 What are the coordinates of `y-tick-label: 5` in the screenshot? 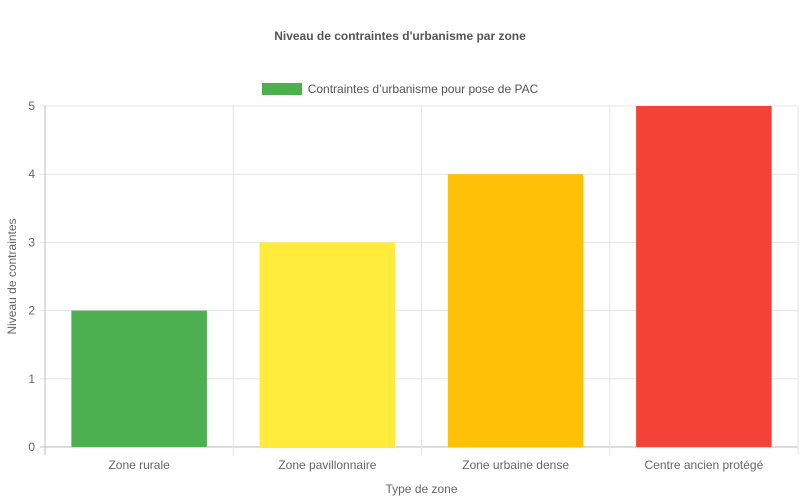 It's located at (31, 106).